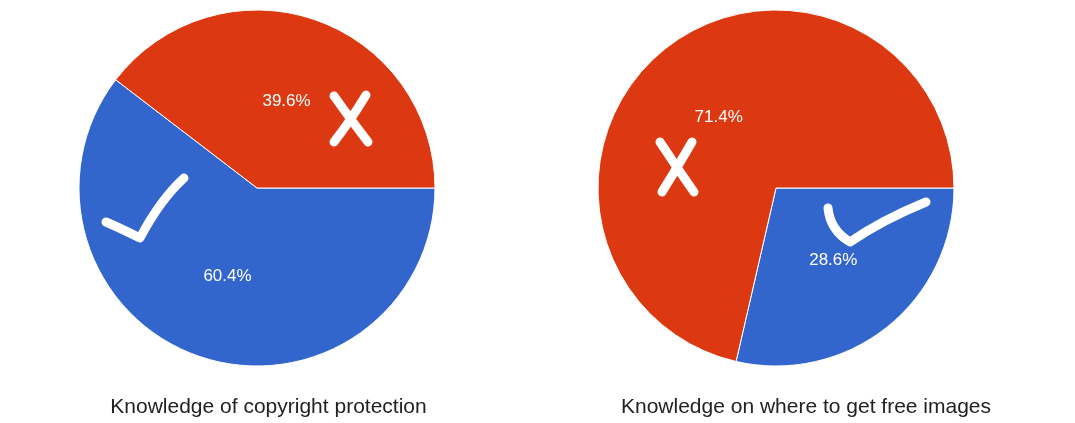  I want to click on data-label: 39.6%, so click(286, 101).